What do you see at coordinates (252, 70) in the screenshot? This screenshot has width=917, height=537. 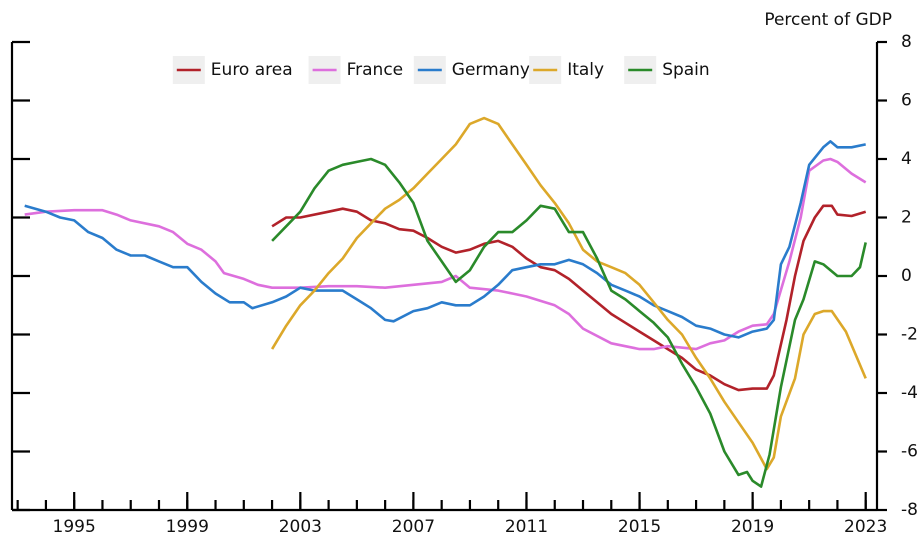 I see `legend-label: Euro area` at bounding box center [252, 70].